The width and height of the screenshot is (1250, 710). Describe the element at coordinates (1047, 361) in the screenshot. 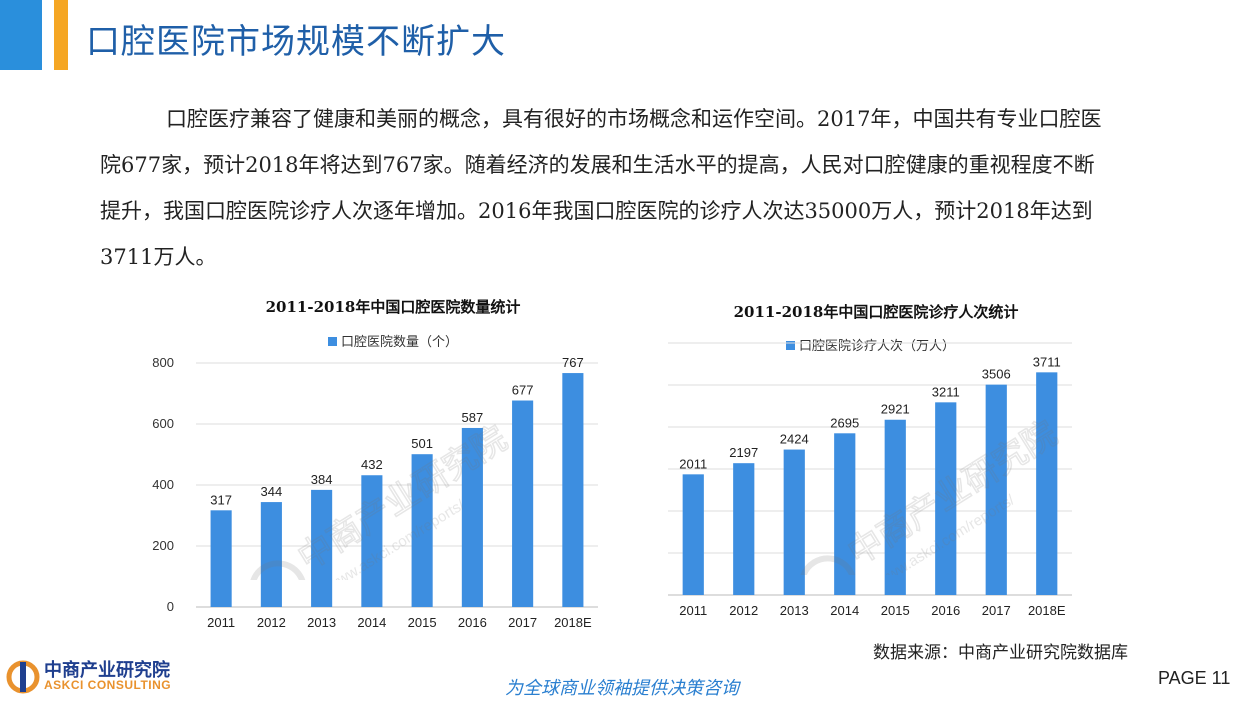

I see `data-label: 3711` at that location.